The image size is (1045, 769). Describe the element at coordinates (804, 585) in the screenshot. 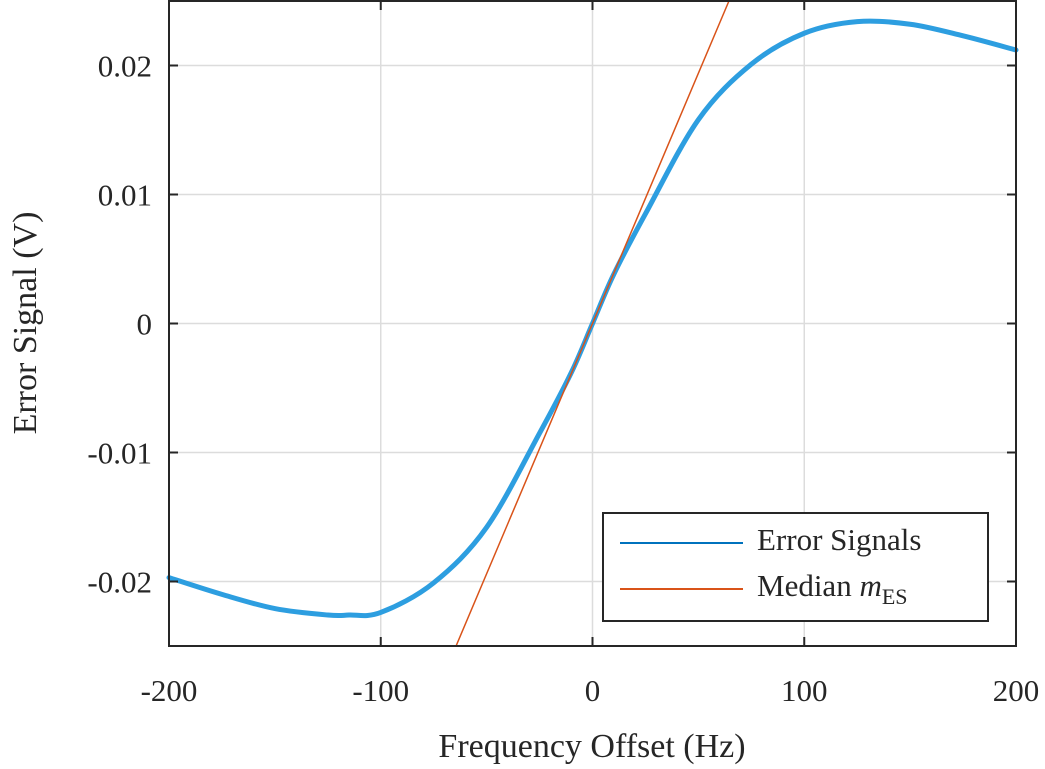

I see `legend-median-word: Median` at that location.